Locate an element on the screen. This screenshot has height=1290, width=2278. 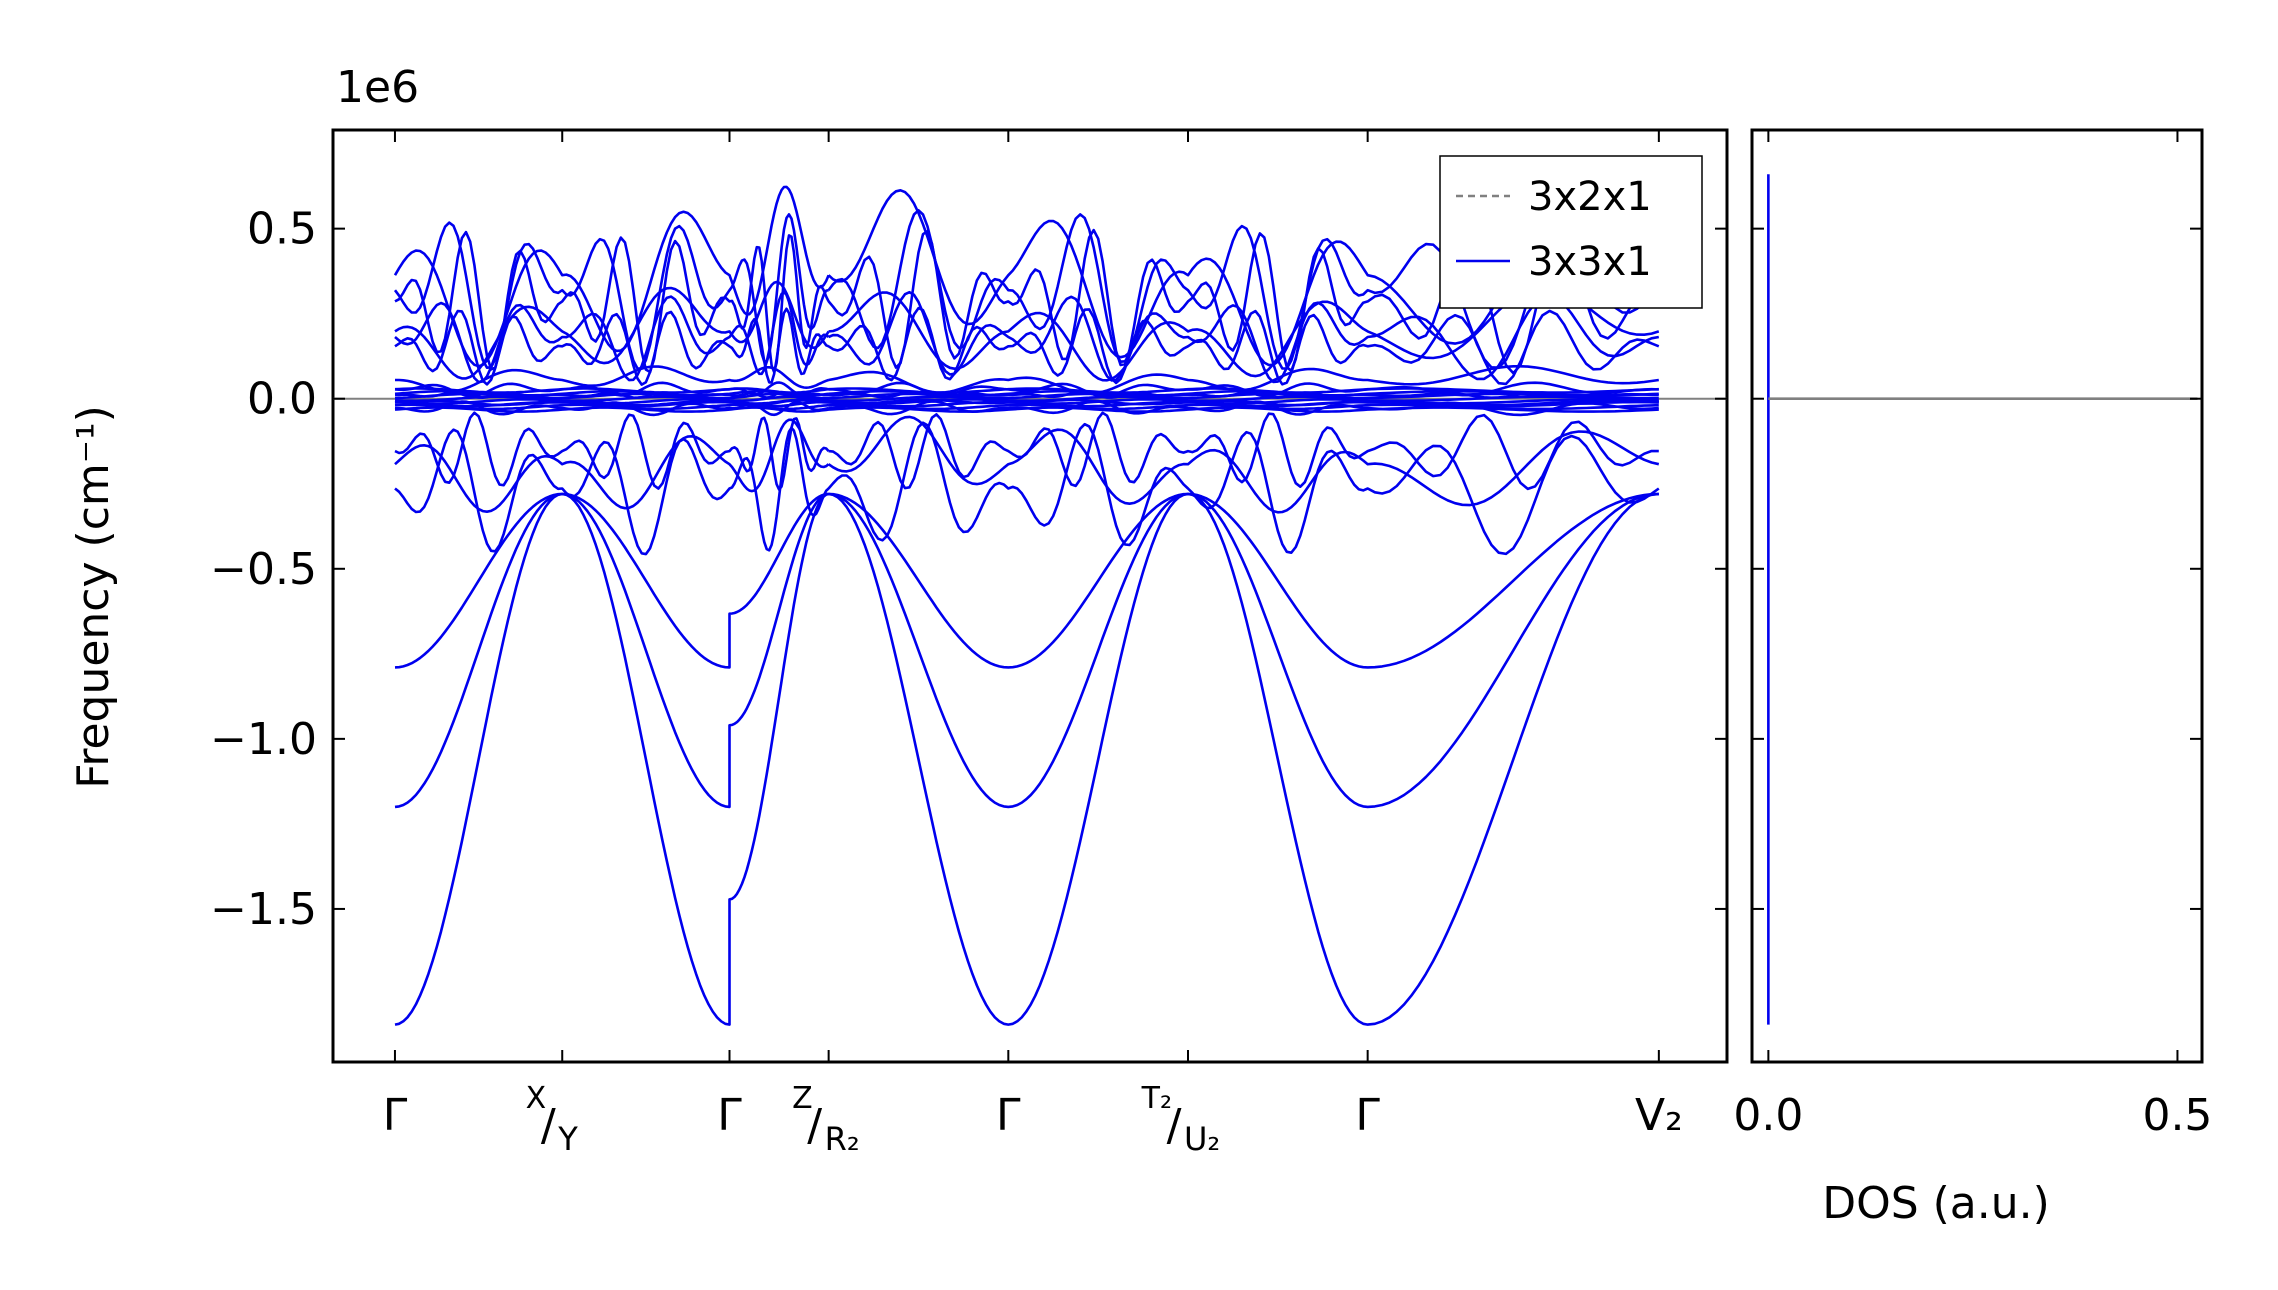
dos-curves is located at coordinates (1982, 599).